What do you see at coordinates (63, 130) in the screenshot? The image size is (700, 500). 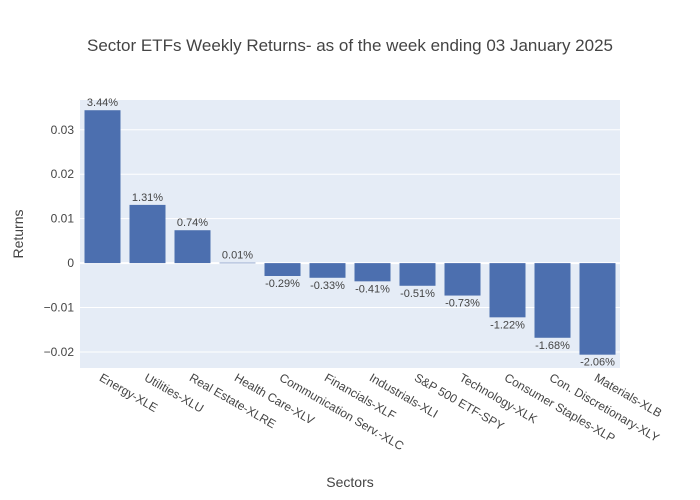 I see `y-tick-label: 0.03` at bounding box center [63, 130].